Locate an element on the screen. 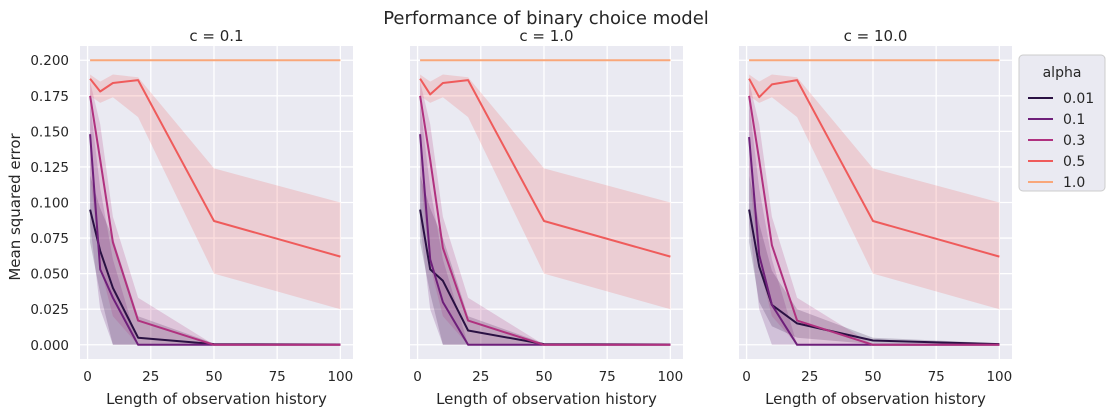 The width and height of the screenshot is (1114, 415). y-tick-label: 0.100 is located at coordinates (49, 204).